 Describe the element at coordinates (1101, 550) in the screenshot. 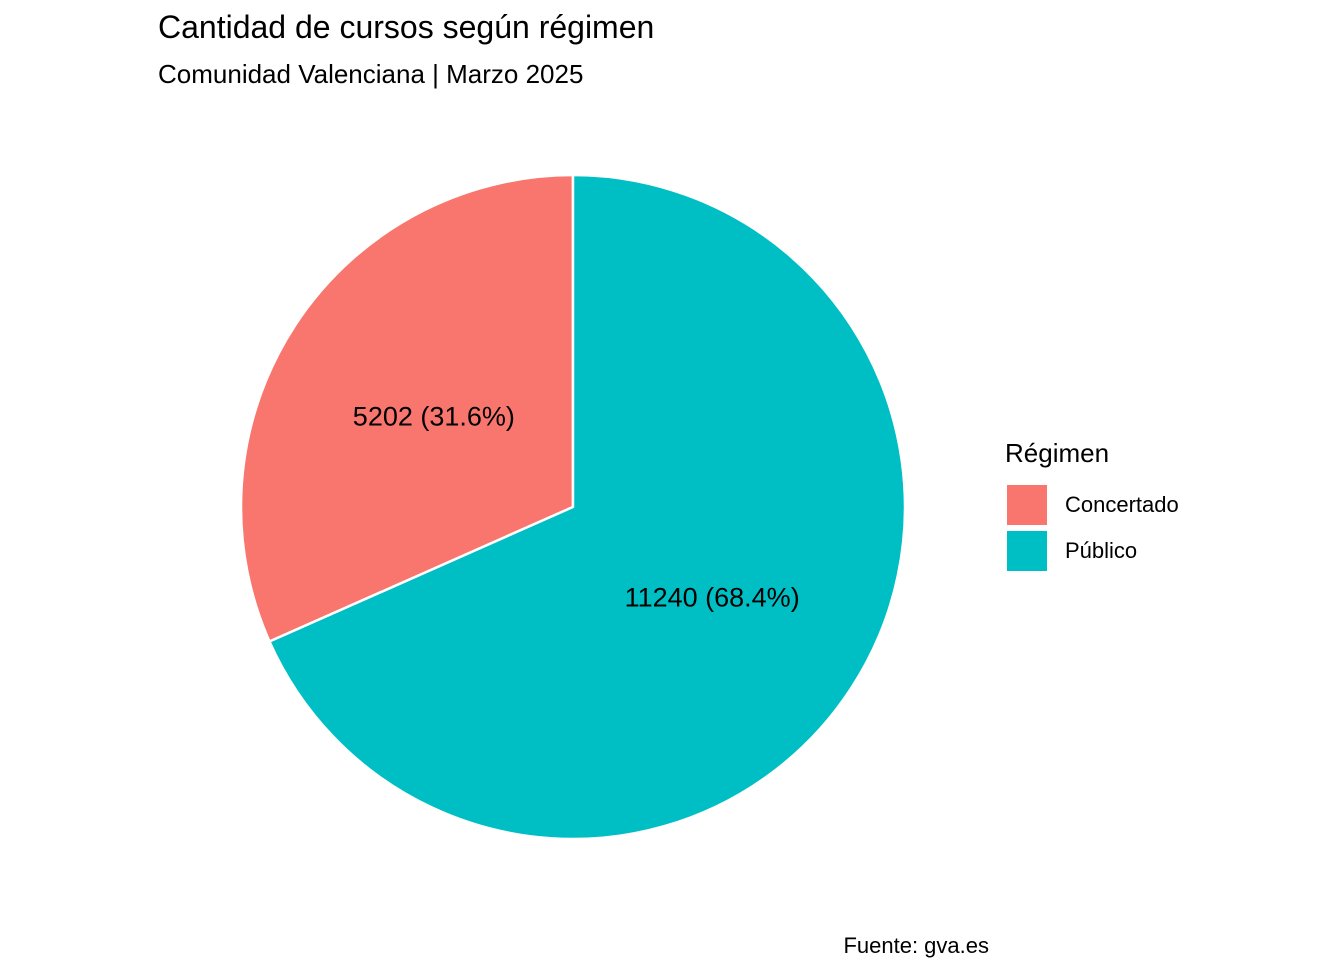

I see `legend-label-publico: Público` at that location.